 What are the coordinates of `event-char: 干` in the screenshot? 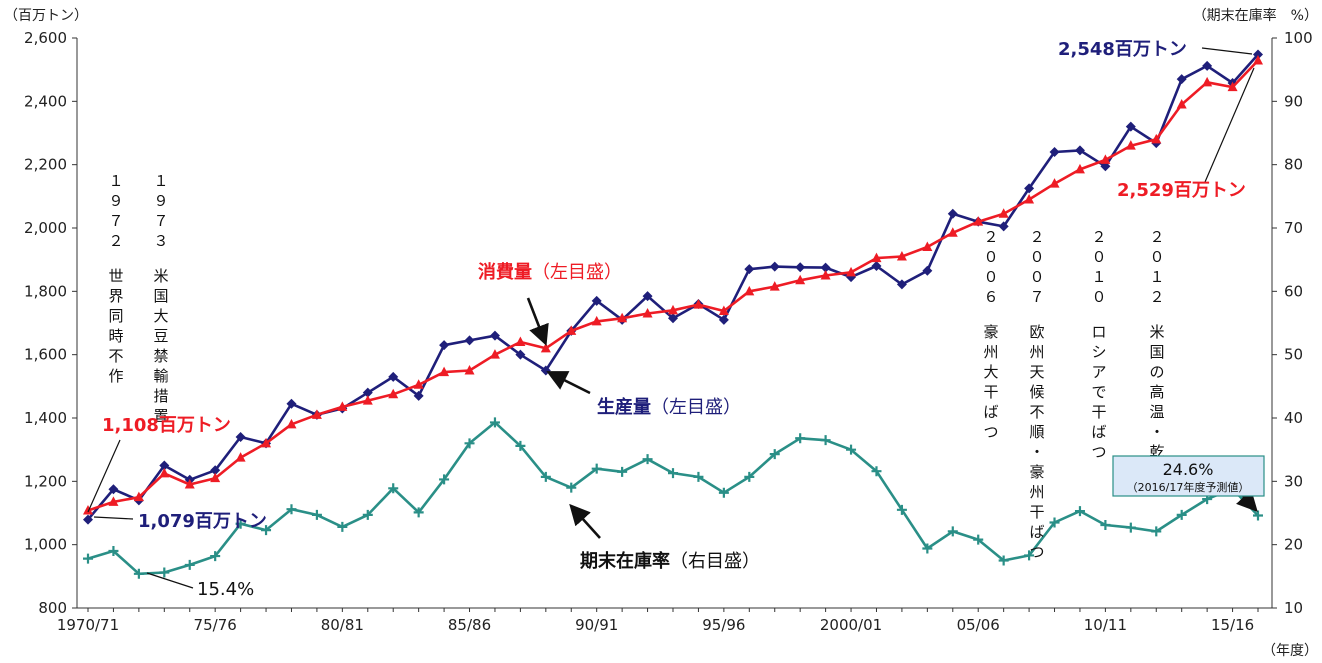 It's located at (1036, 512).